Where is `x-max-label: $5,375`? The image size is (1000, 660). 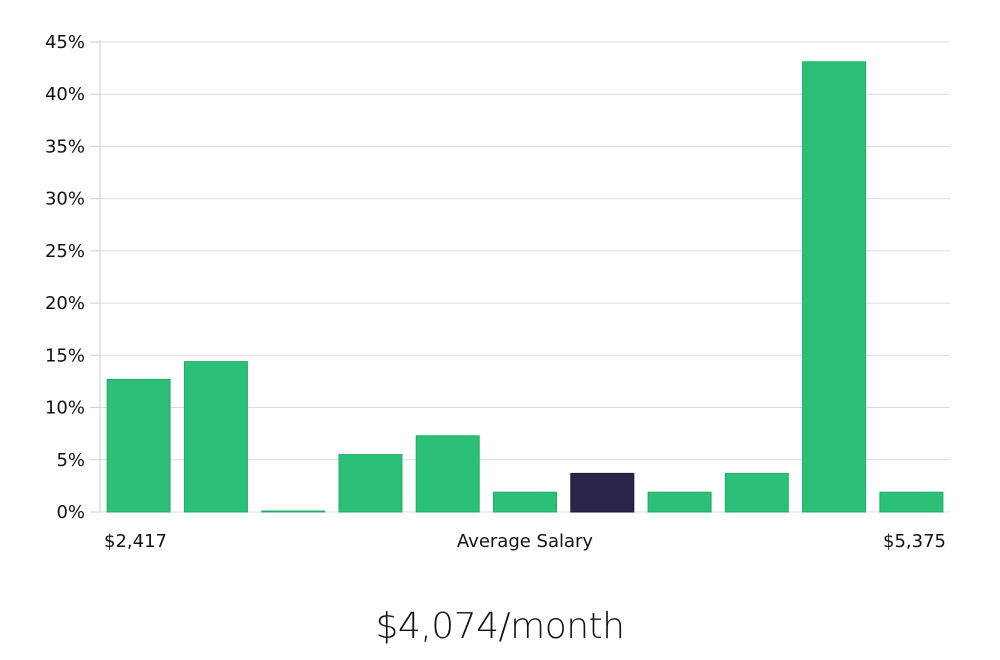 x-max-label: $5,375 is located at coordinates (914, 541).